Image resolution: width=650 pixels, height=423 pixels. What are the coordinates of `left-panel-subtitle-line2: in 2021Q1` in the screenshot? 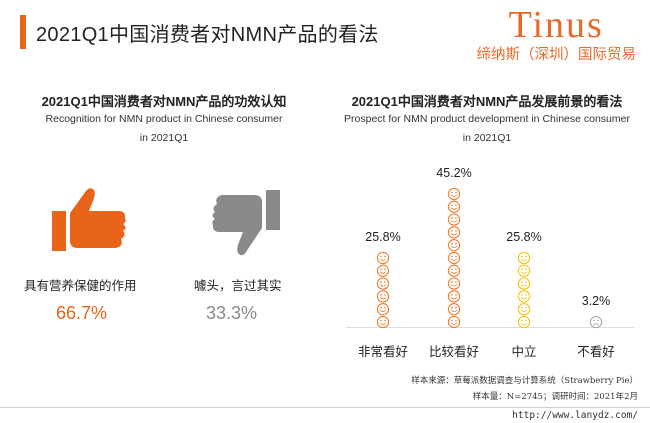 It's located at (164, 138).